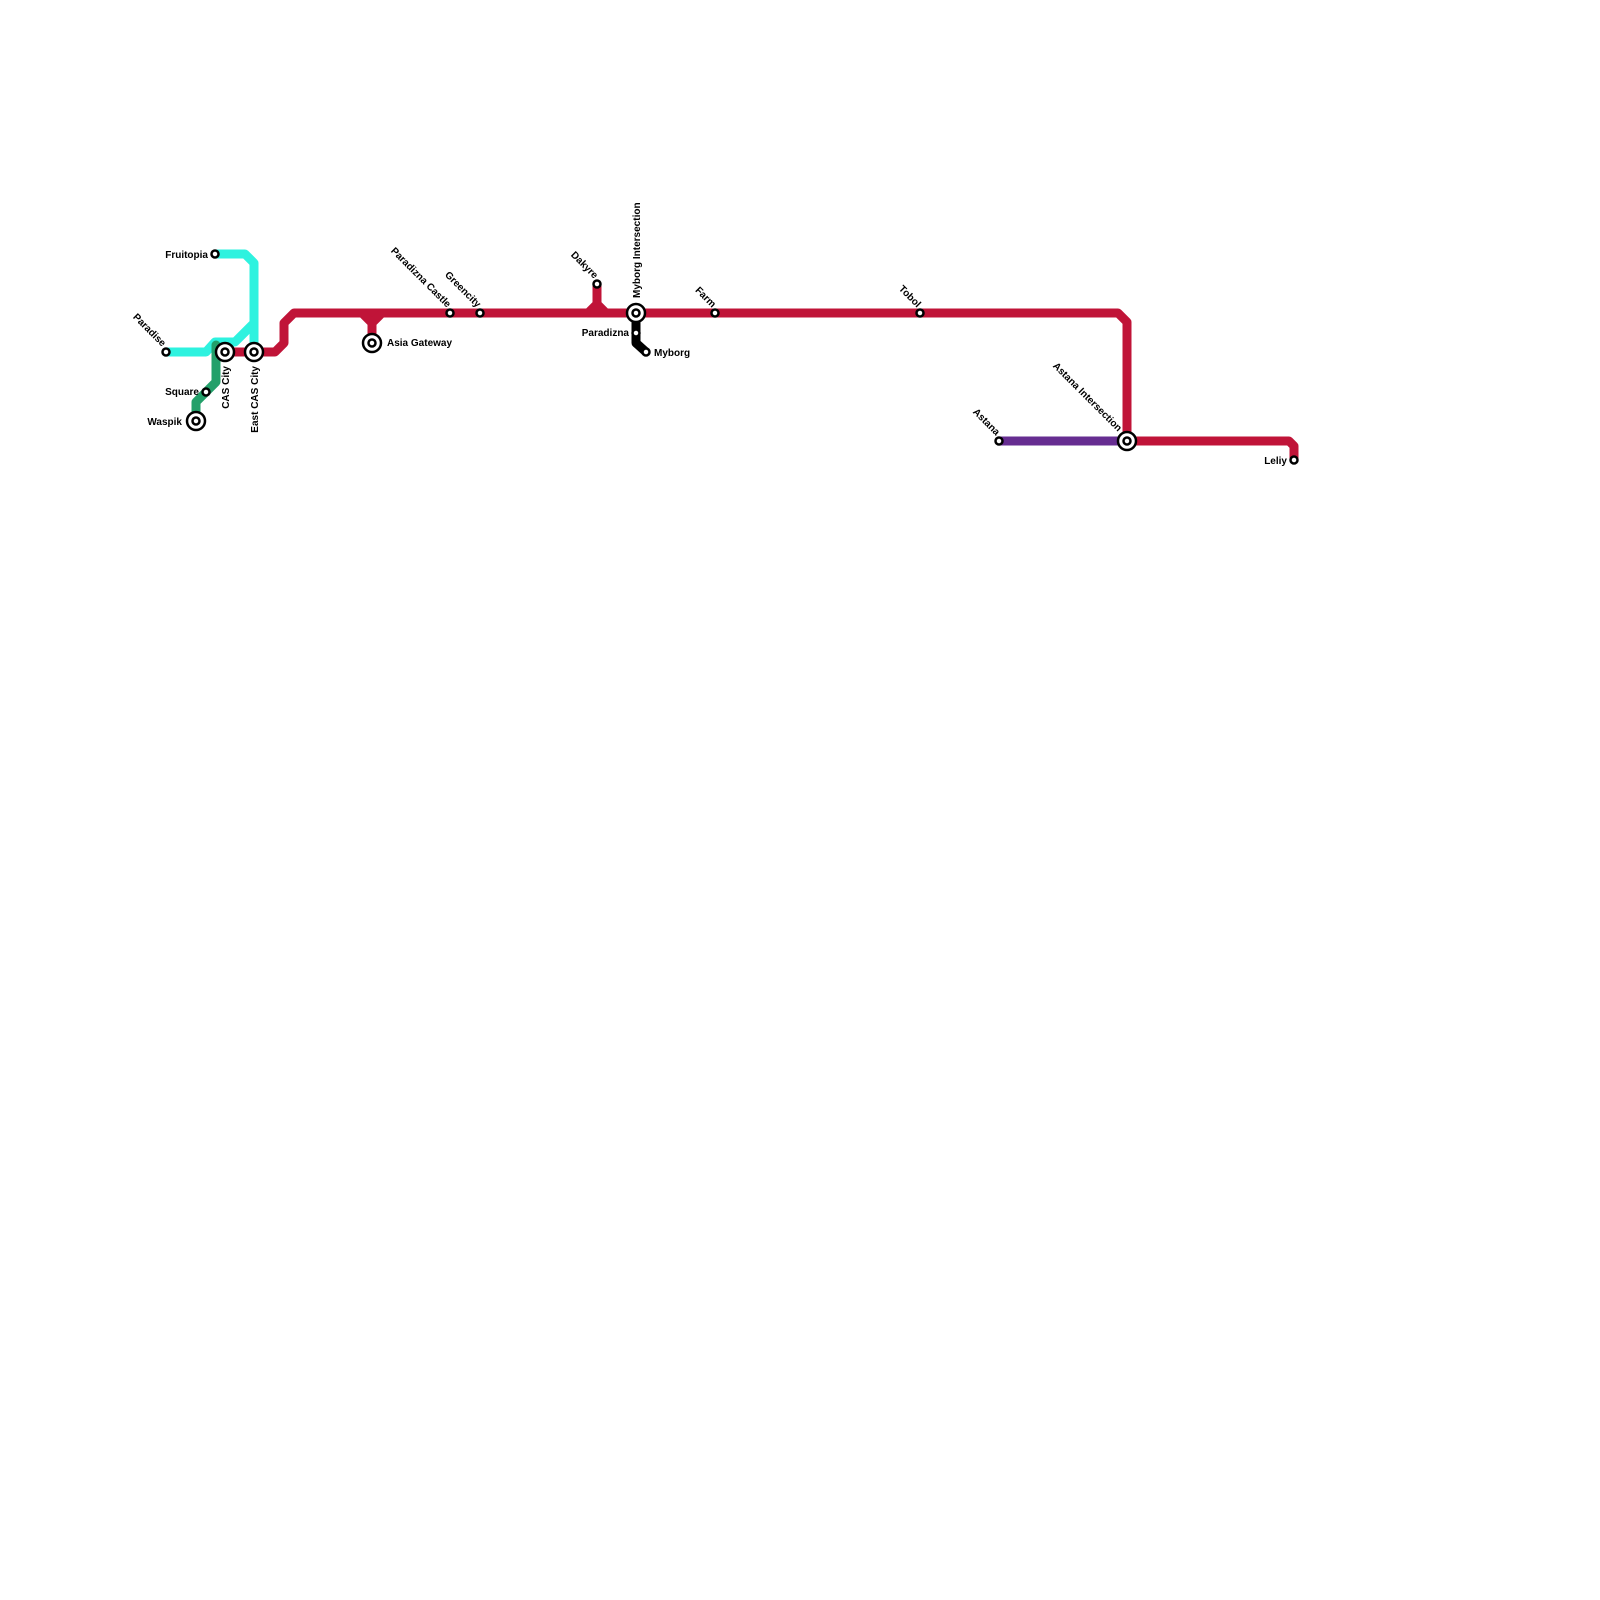  What do you see at coordinates (606, 333) in the screenshot?
I see `station-label: Paradizna` at bounding box center [606, 333].